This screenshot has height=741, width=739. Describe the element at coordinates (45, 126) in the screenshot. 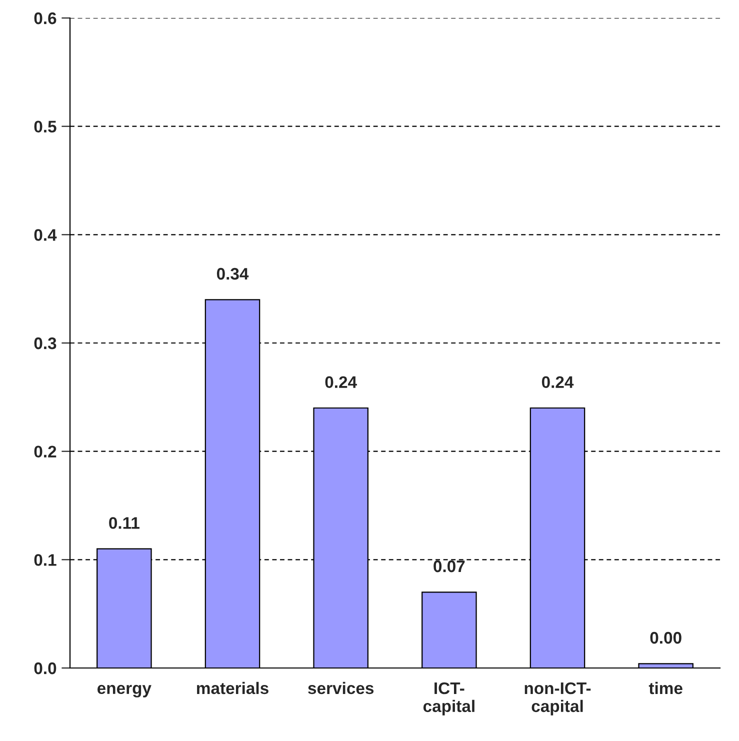

I see `y-tick-label: 0.5` at that location.